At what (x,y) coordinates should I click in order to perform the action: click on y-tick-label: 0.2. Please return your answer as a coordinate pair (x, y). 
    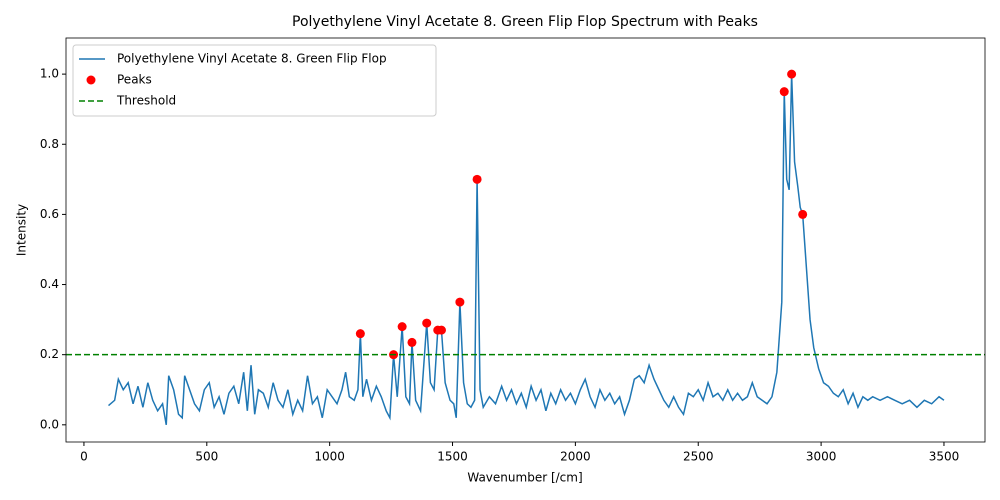
    Looking at the image, I should click on (49, 354).